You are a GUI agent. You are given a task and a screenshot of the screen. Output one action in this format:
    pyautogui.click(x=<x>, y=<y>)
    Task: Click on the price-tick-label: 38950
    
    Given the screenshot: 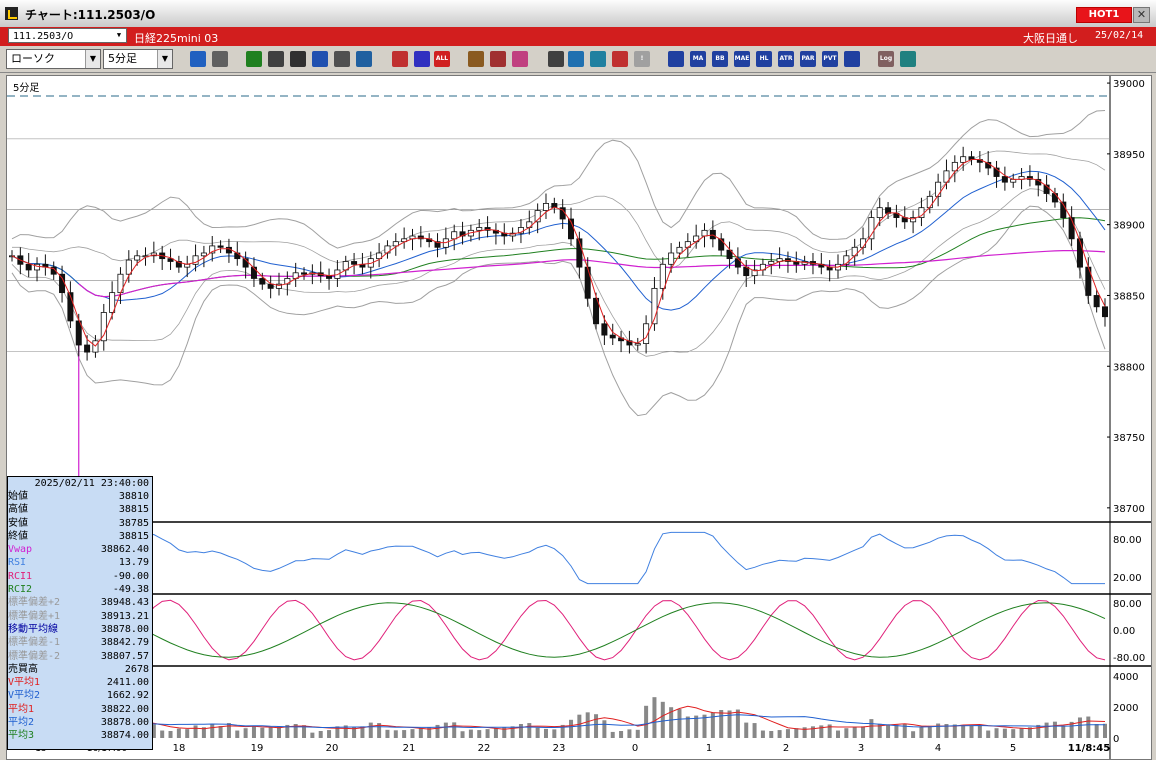 What is the action you would take?
    pyautogui.click(x=1129, y=155)
    